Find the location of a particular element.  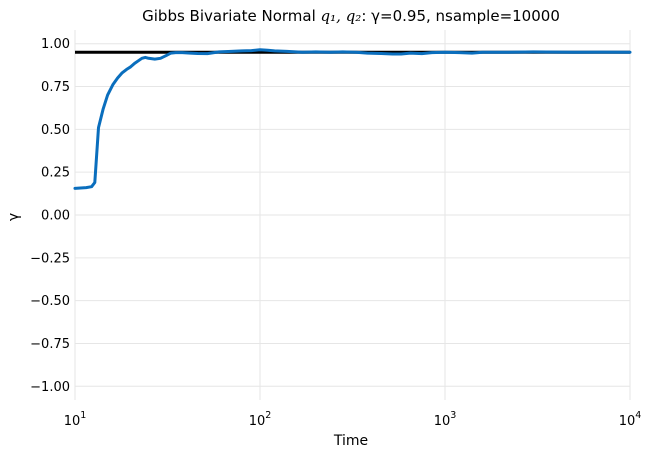

chart-title-math: q₁, q₂ is located at coordinates (341, 16).